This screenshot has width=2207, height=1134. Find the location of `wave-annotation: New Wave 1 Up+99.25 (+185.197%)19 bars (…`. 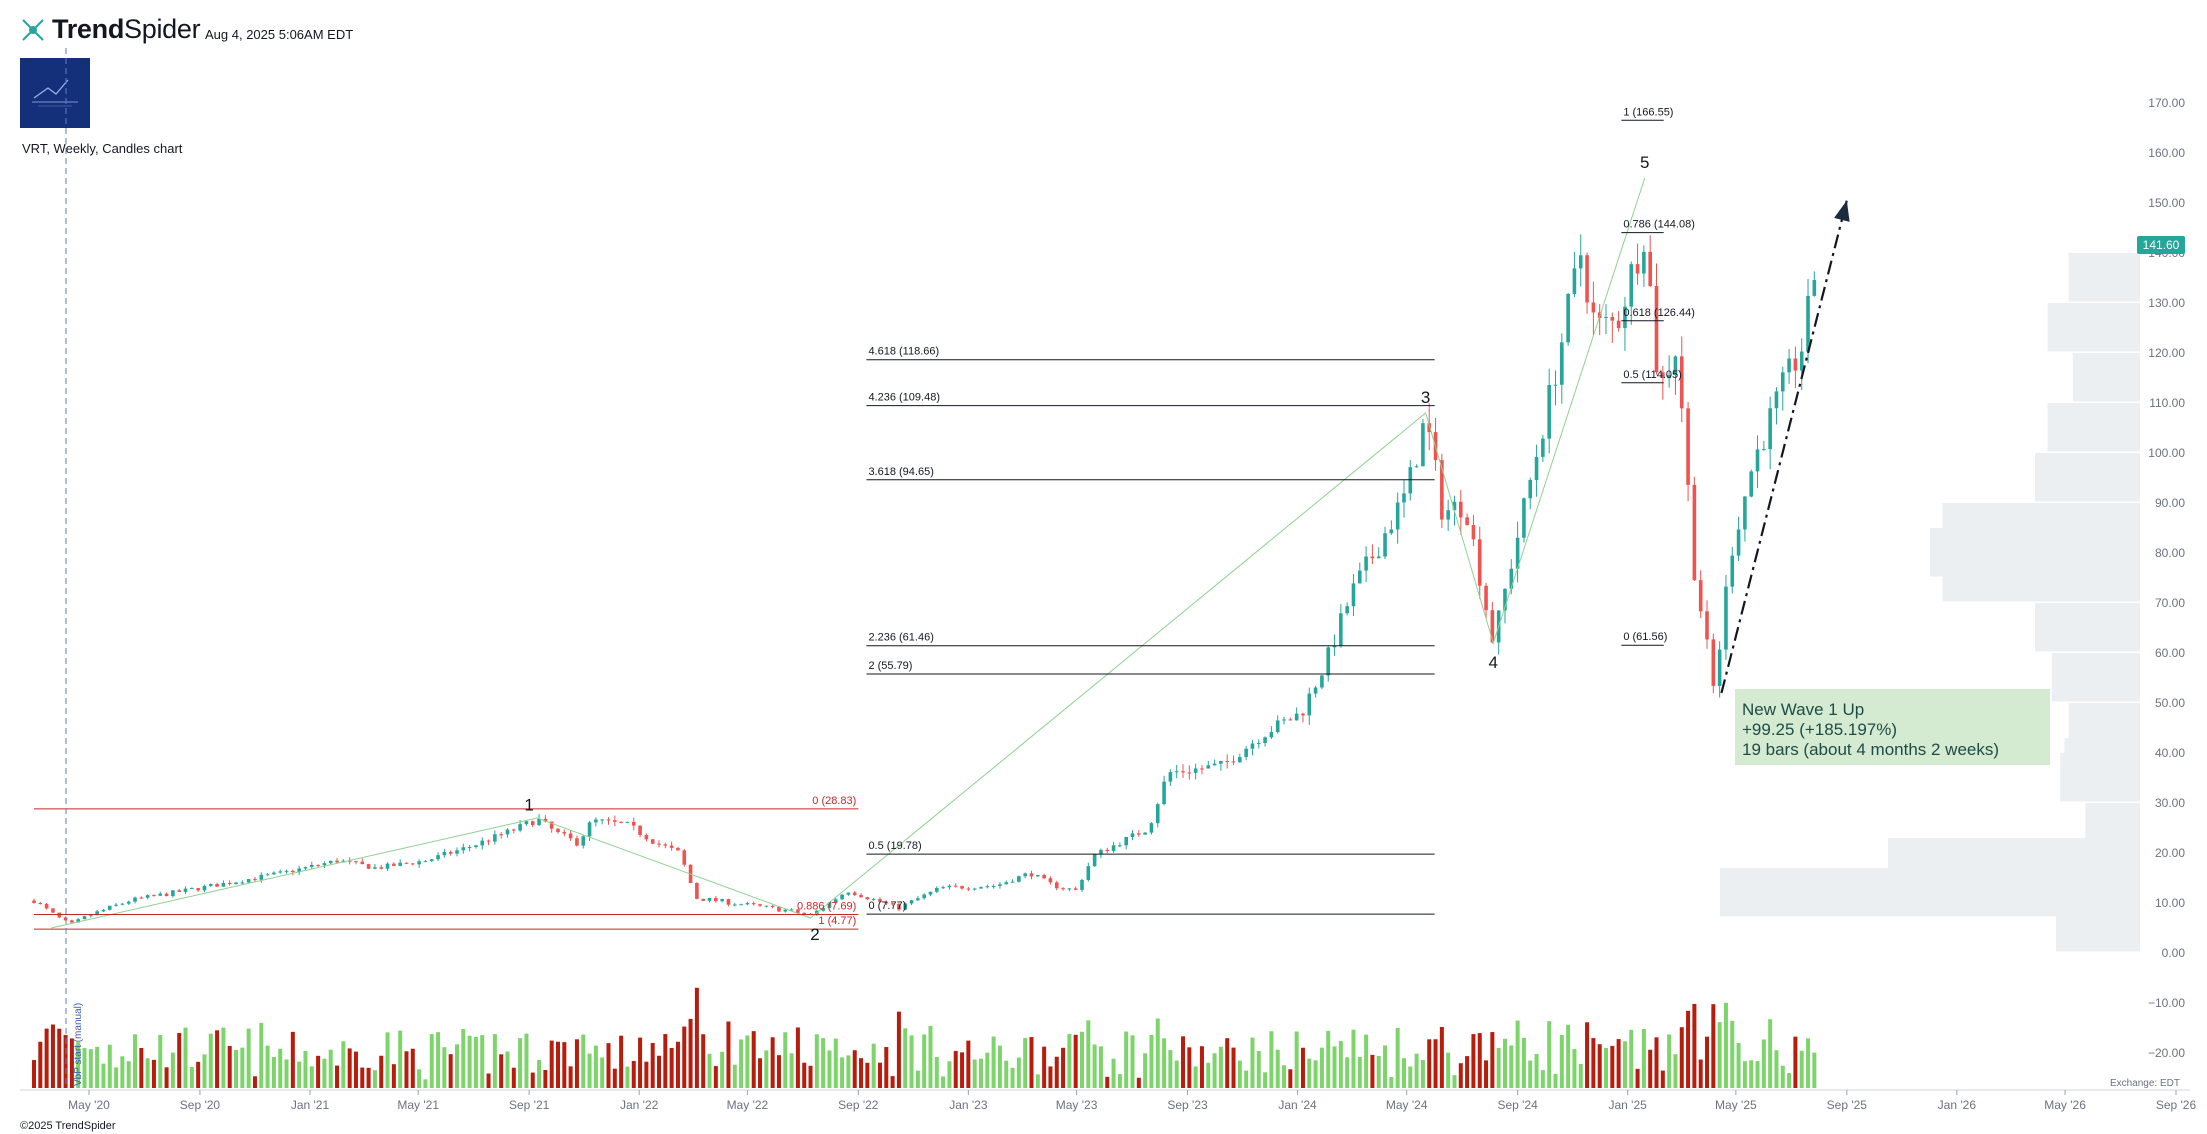

wave-annotation: New Wave 1 Up+99.25 (+185.197%)19 bars (… is located at coordinates (1892, 727).